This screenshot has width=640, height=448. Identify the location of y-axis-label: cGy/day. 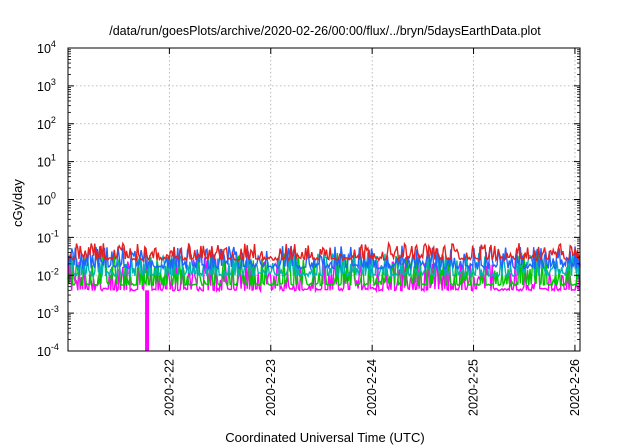
(17, 203).